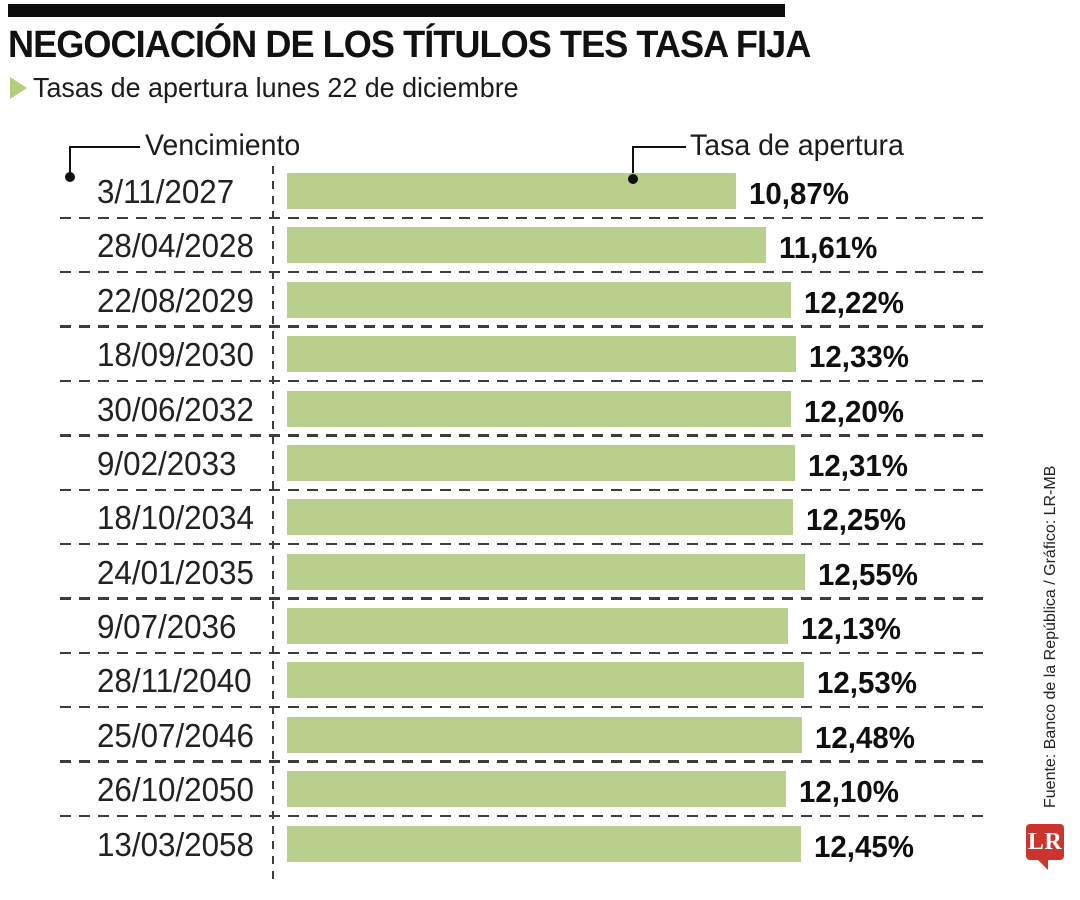 The width and height of the screenshot is (1080, 900). I want to click on rate-value-label: 12,45%, so click(863, 846).